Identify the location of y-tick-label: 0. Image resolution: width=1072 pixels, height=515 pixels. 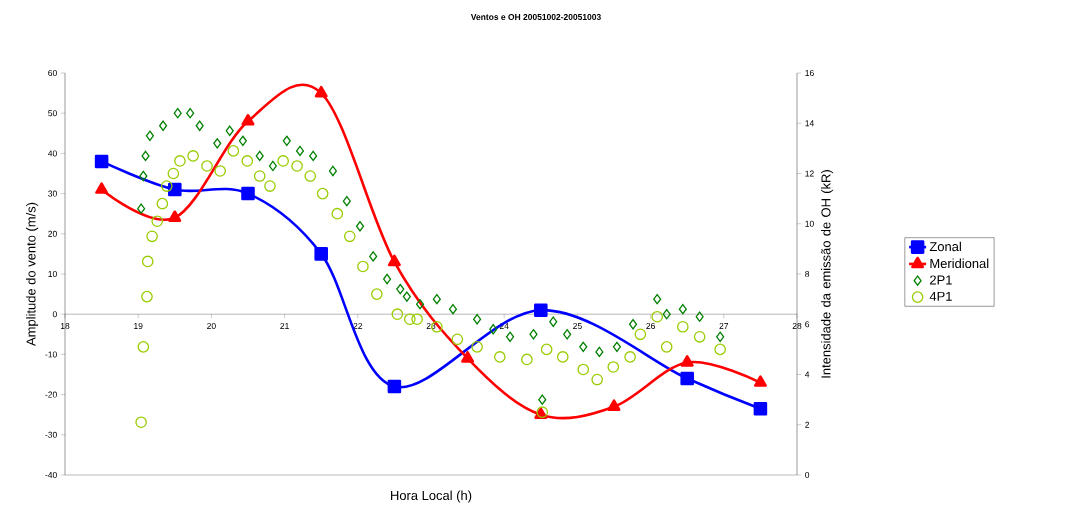
(54, 314).